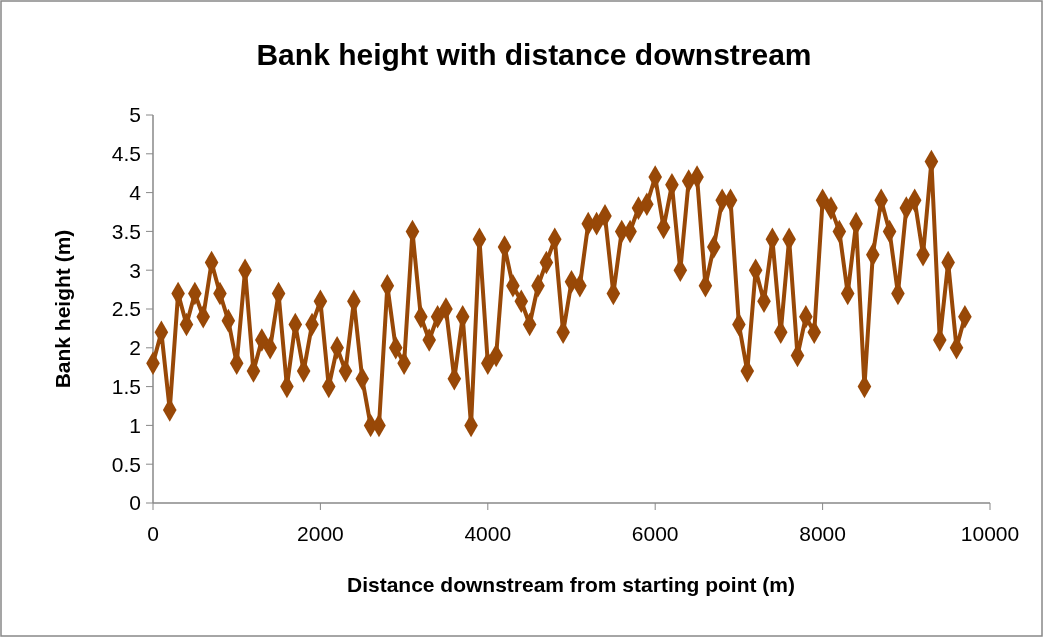  Describe the element at coordinates (135, 503) in the screenshot. I see `y-tick-label: 0` at that location.